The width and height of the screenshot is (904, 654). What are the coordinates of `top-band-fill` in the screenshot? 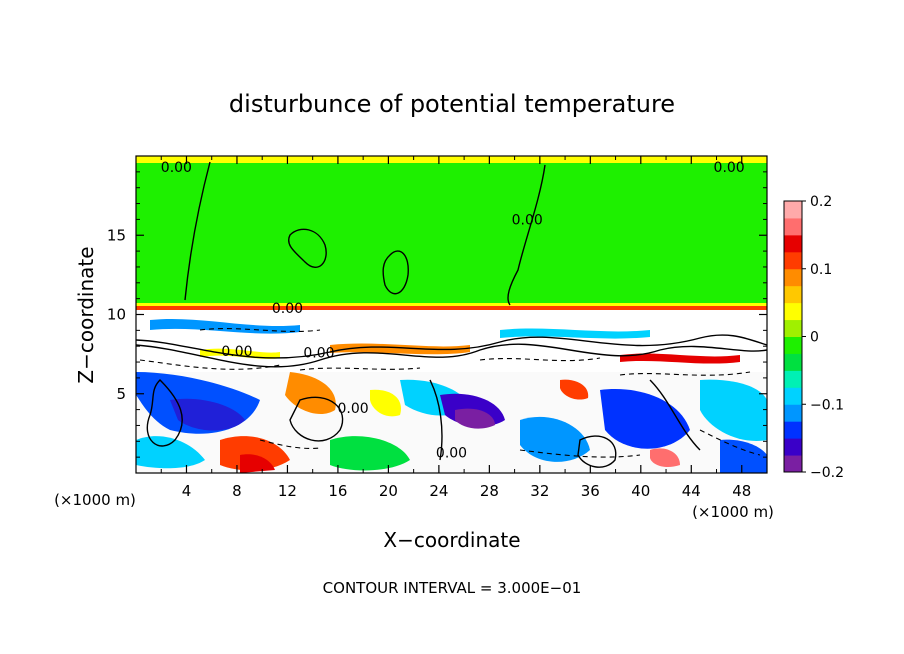 It's located at (451, 159).